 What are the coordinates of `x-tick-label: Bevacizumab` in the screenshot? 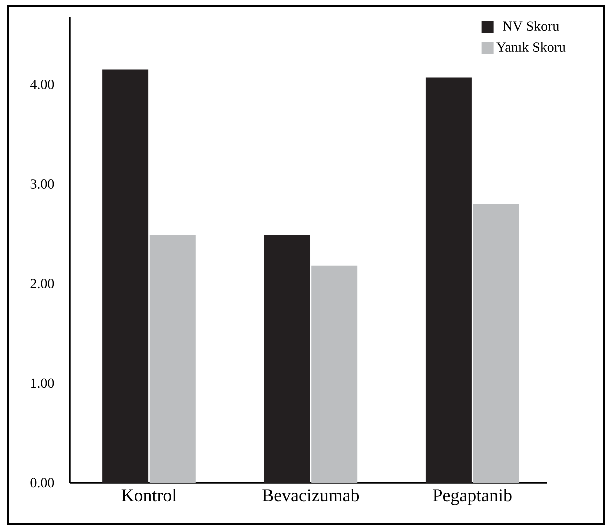 It's located at (311, 495).